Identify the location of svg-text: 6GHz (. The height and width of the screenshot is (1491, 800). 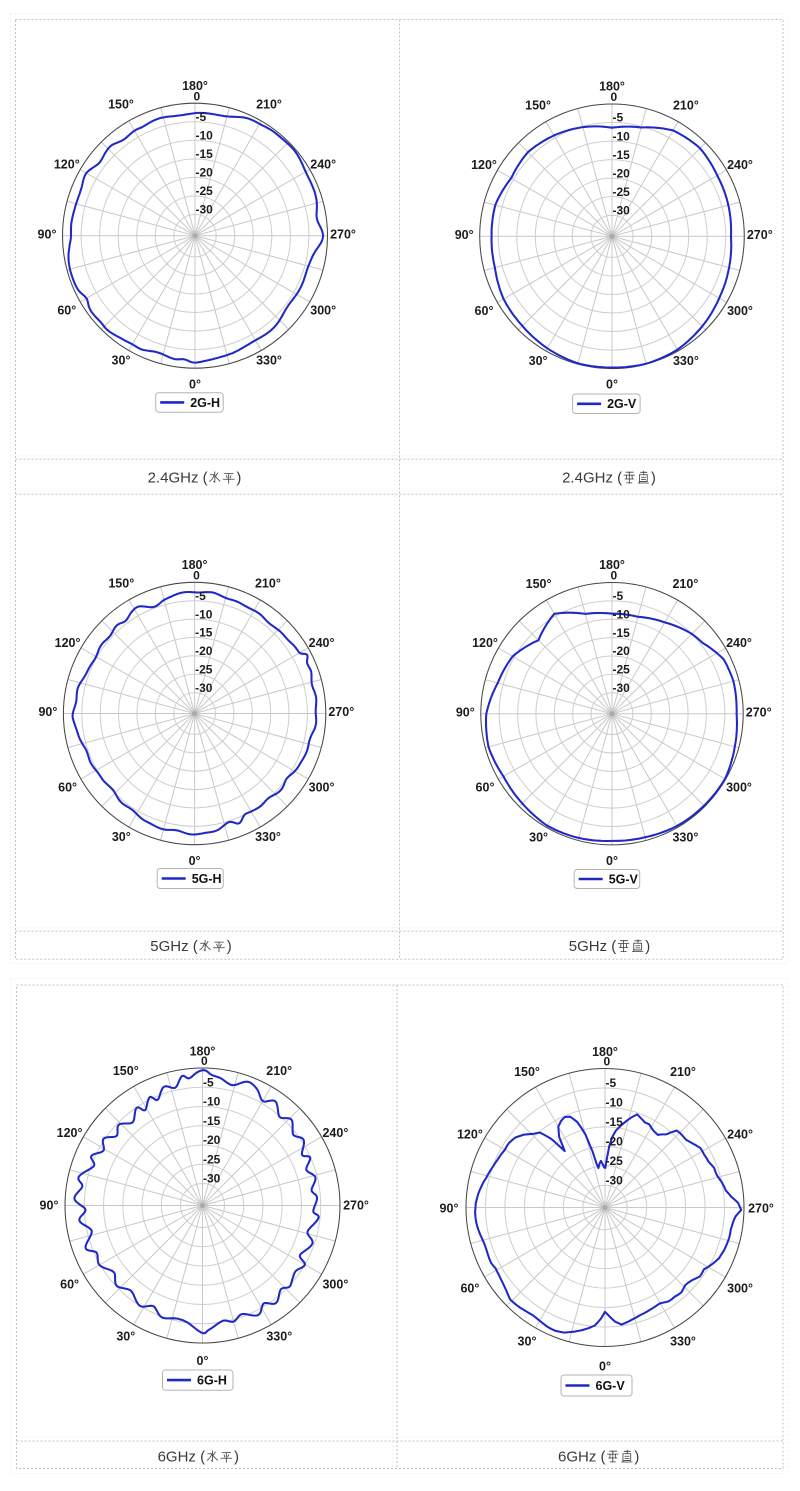
(582, 1457).